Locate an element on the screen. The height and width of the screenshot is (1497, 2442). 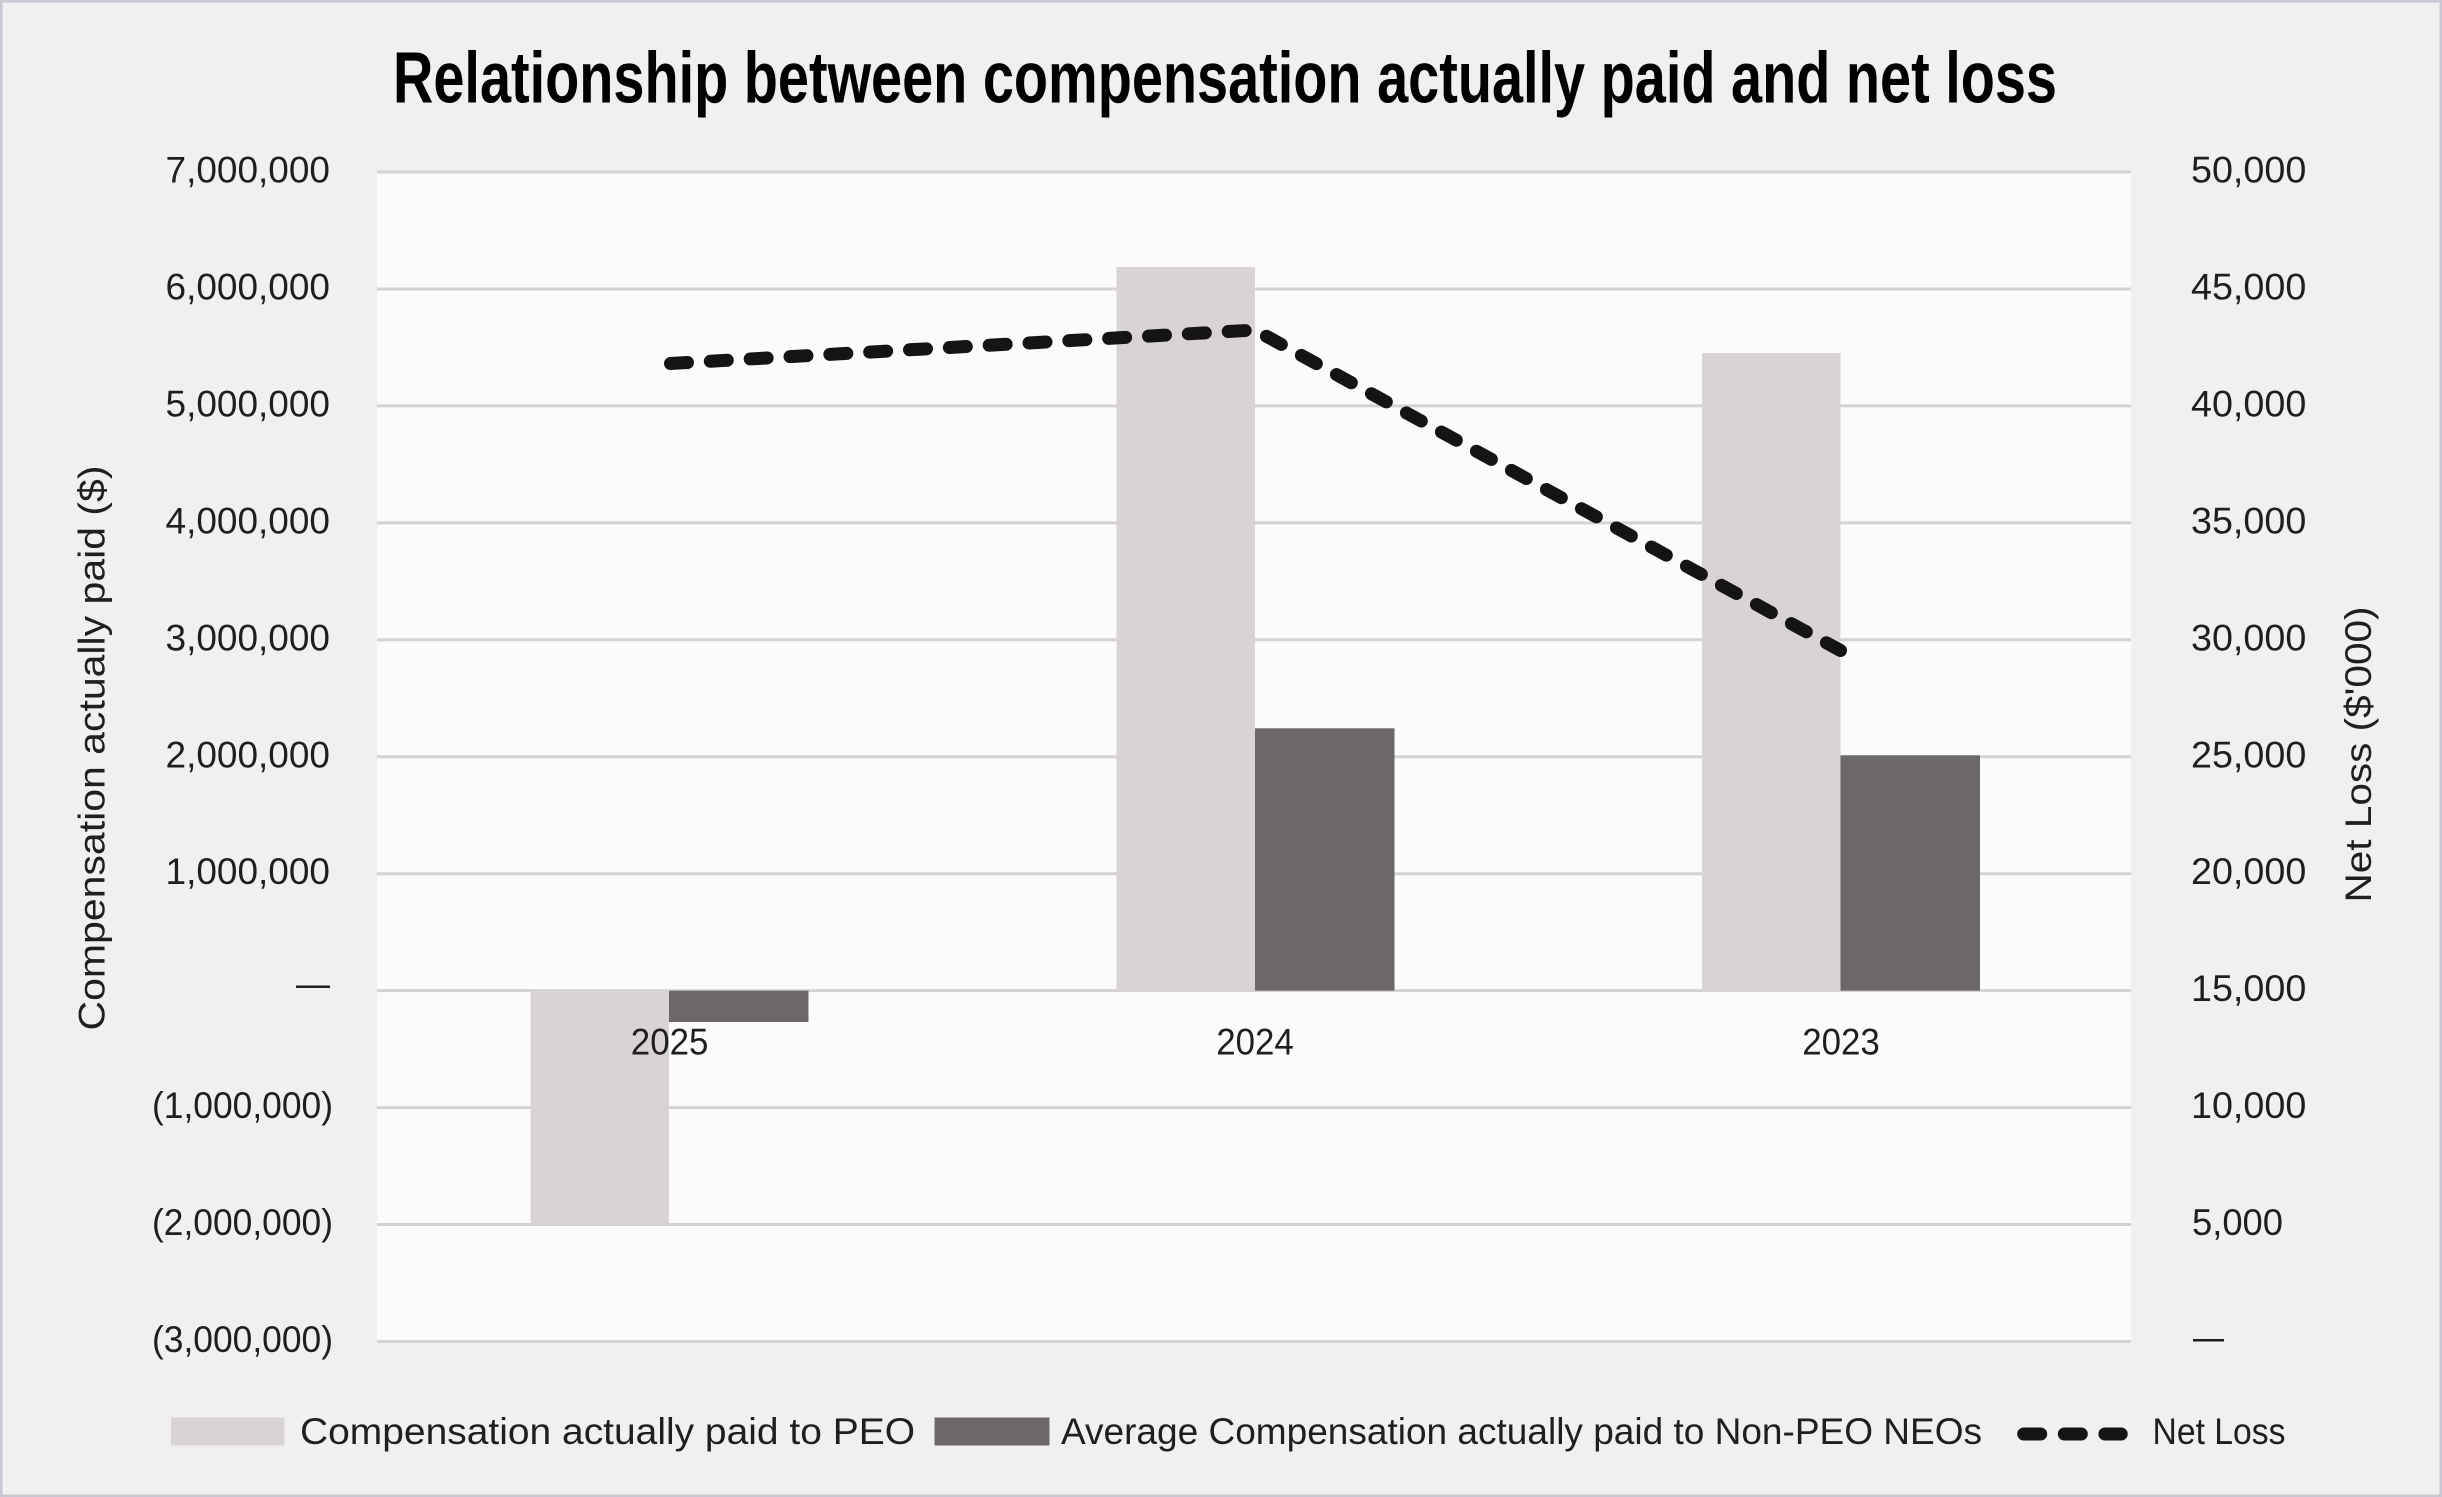
svg-text: 2023 is located at coordinates (1841, 1042).